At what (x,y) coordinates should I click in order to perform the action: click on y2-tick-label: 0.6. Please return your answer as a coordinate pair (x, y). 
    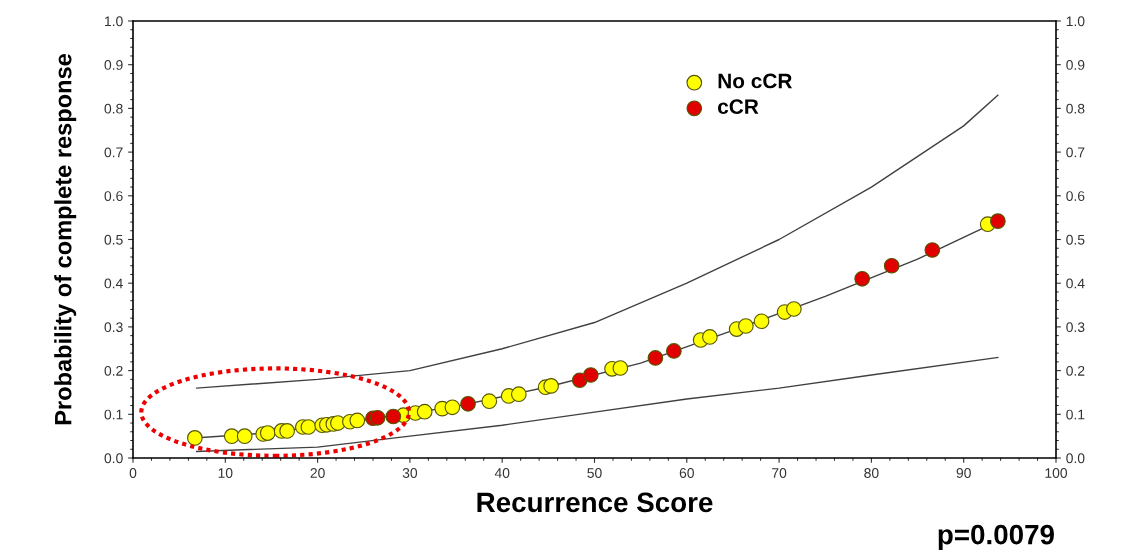
    Looking at the image, I should click on (1075, 196).